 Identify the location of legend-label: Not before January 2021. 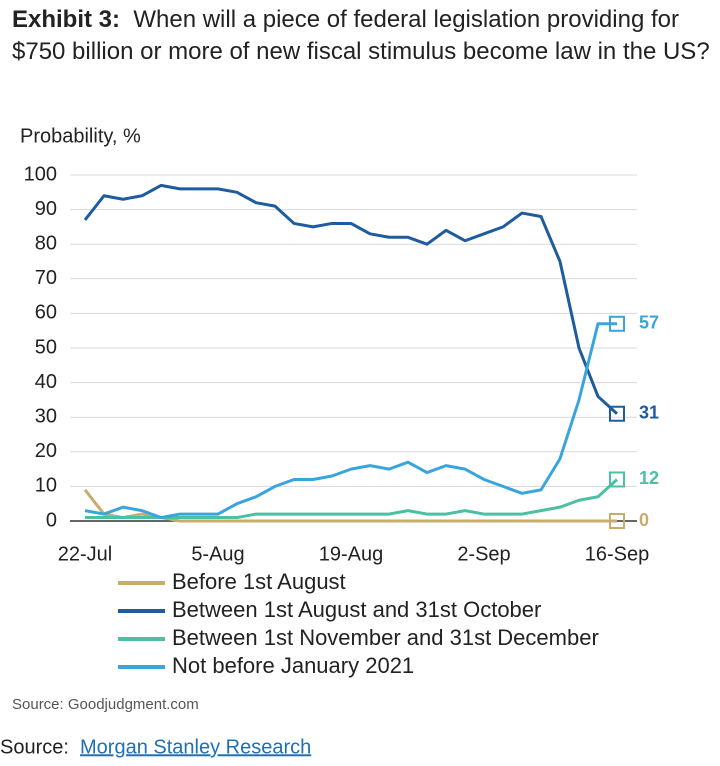
(293, 665).